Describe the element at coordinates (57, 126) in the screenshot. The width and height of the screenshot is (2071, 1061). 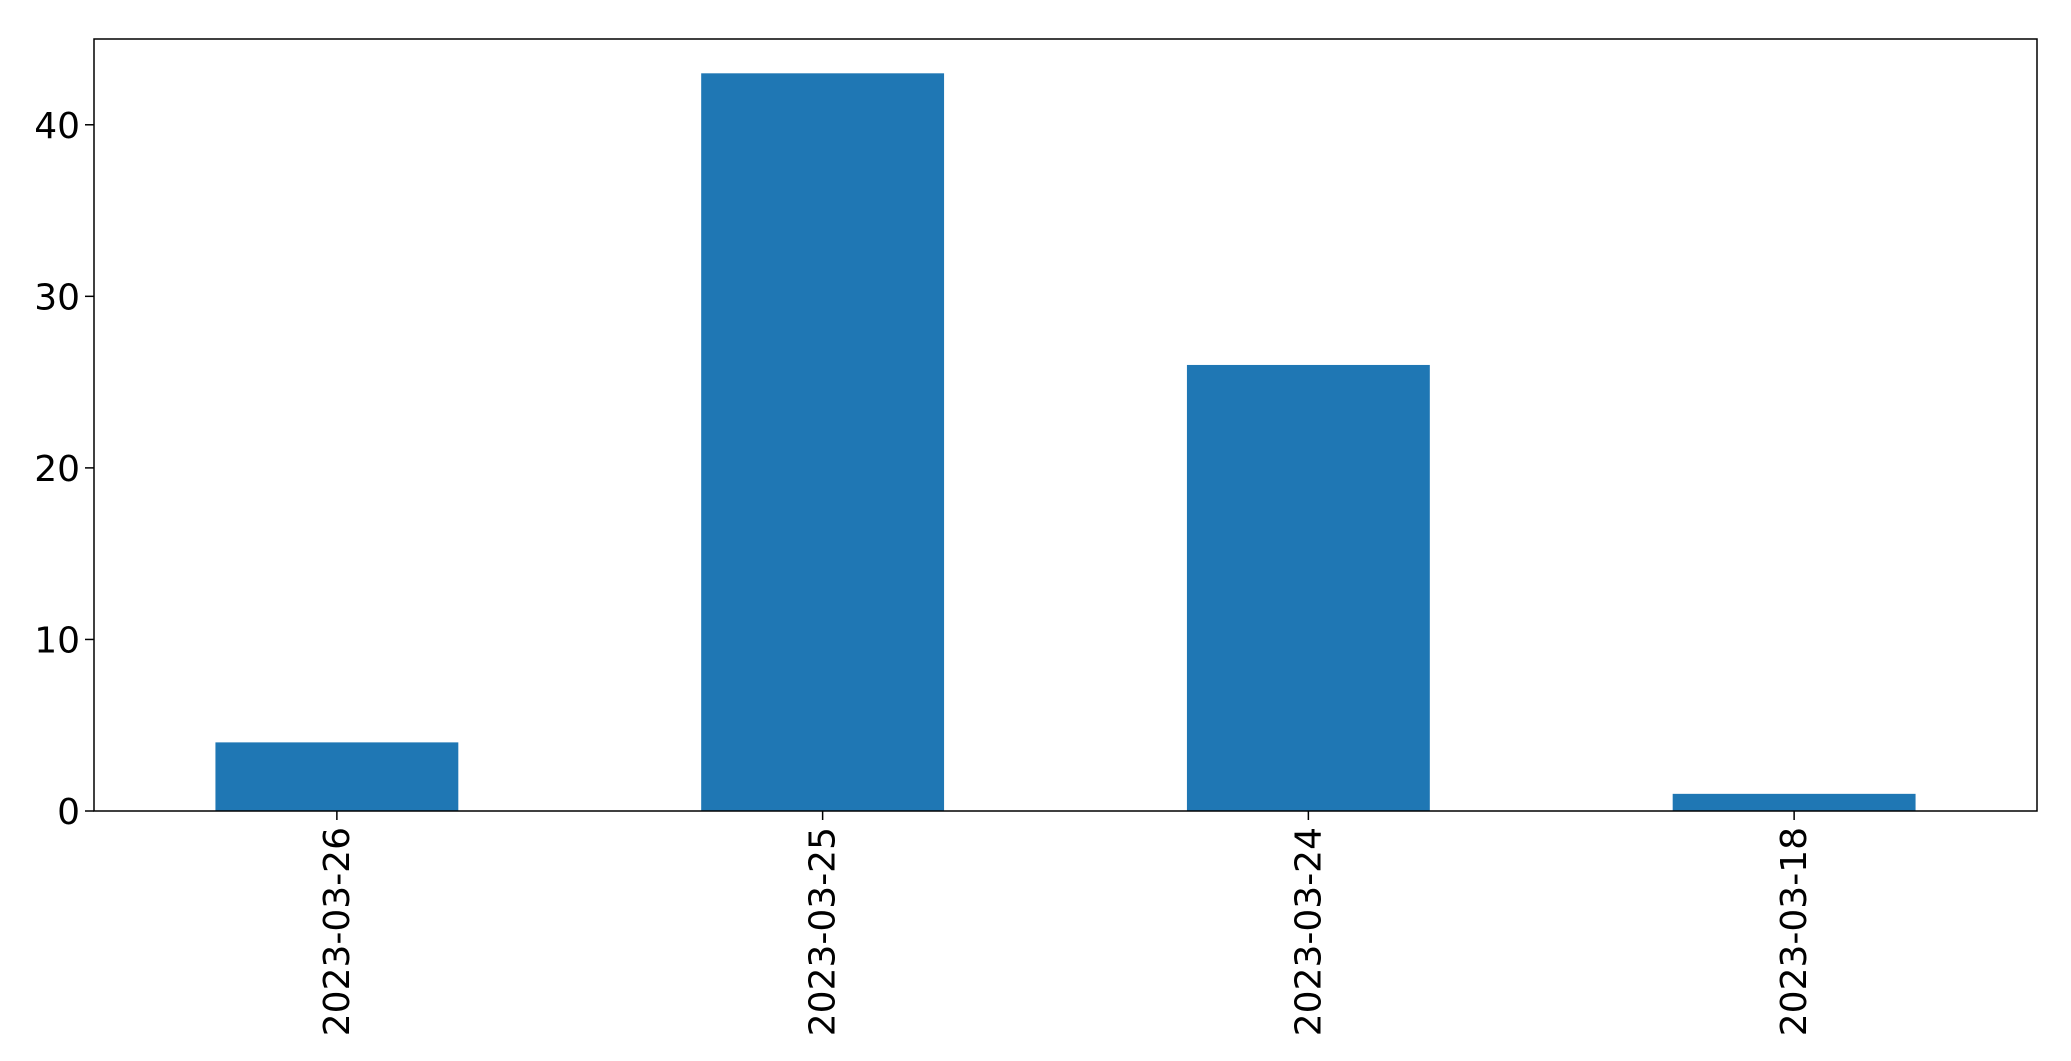
I see `y-tick-label: 40` at that location.